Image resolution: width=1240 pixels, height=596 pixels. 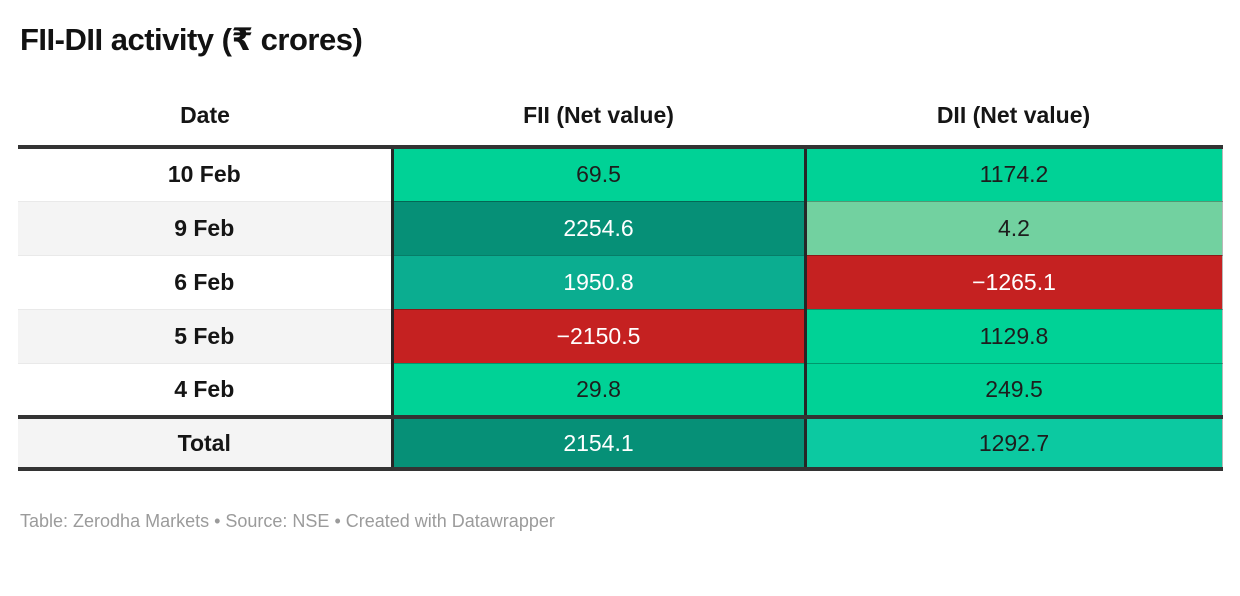 I want to click on total-label-cell: Total, so click(x=205, y=443).